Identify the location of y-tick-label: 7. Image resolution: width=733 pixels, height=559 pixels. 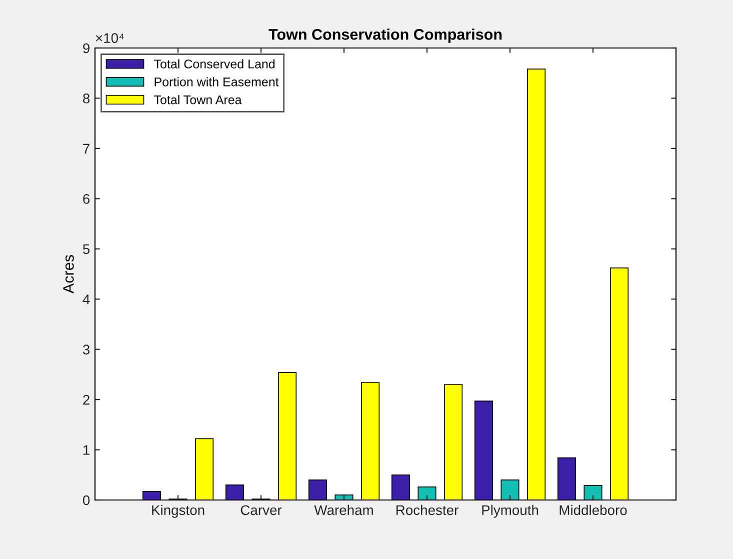
(86, 149).